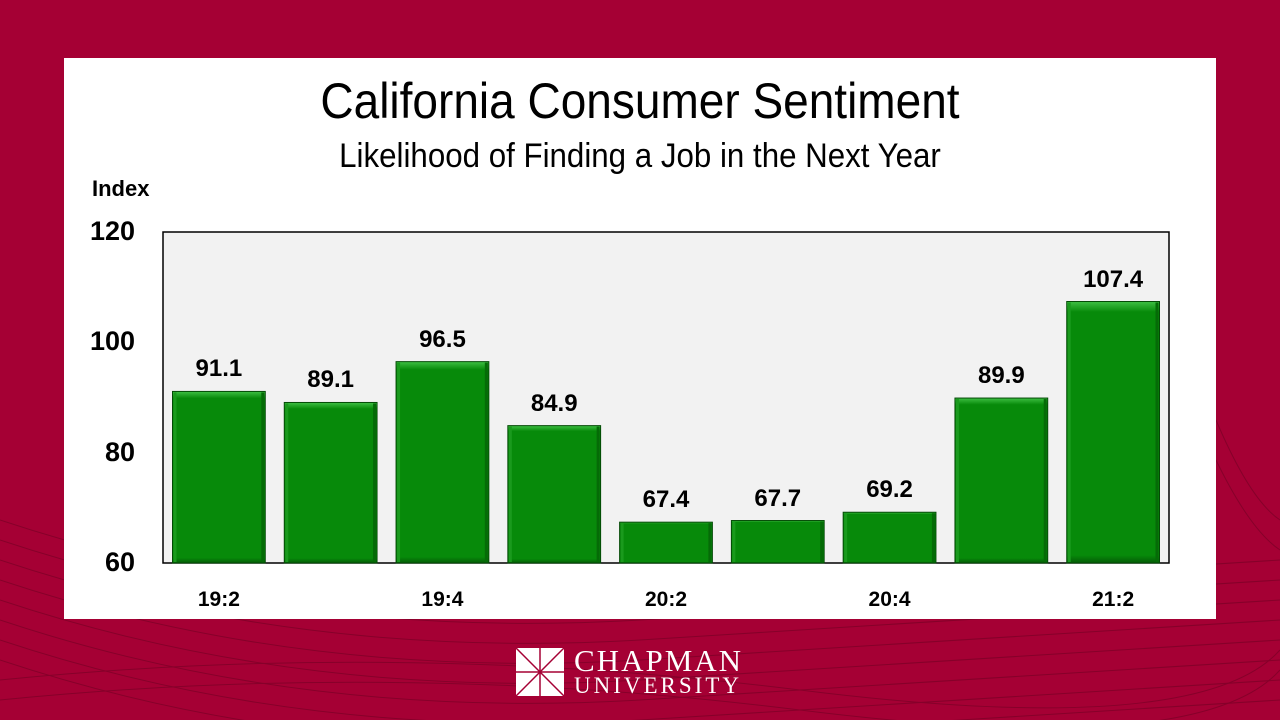 The height and width of the screenshot is (720, 1280). What do you see at coordinates (442, 599) in the screenshot?
I see `x-tick-label: 19:4` at bounding box center [442, 599].